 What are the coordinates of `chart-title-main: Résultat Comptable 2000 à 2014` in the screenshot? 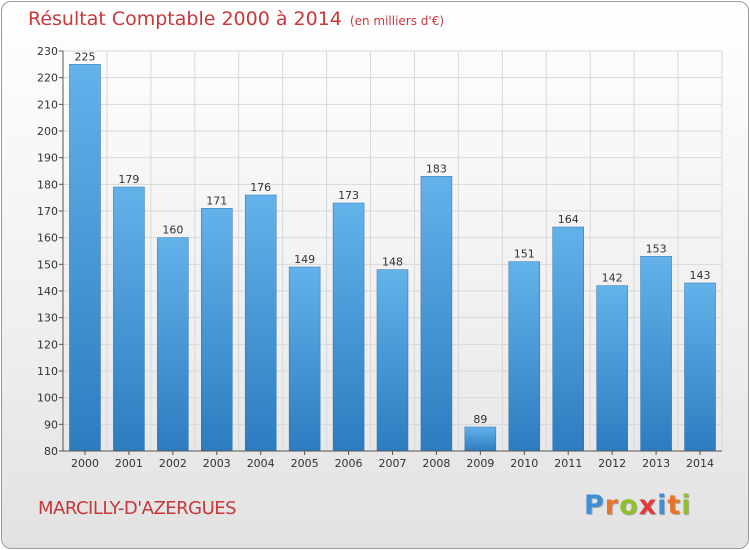 It's located at (185, 19).